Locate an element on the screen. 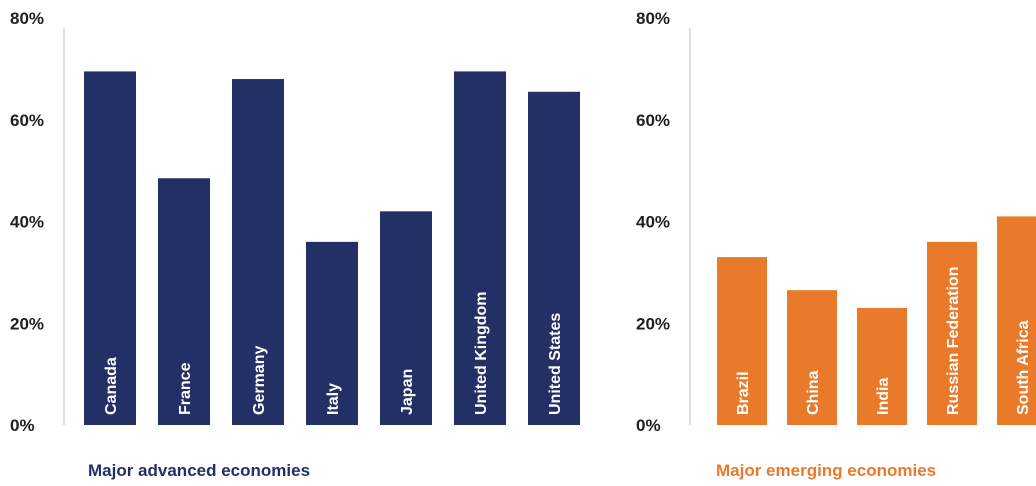  bar-italy is located at coordinates (332, 333).